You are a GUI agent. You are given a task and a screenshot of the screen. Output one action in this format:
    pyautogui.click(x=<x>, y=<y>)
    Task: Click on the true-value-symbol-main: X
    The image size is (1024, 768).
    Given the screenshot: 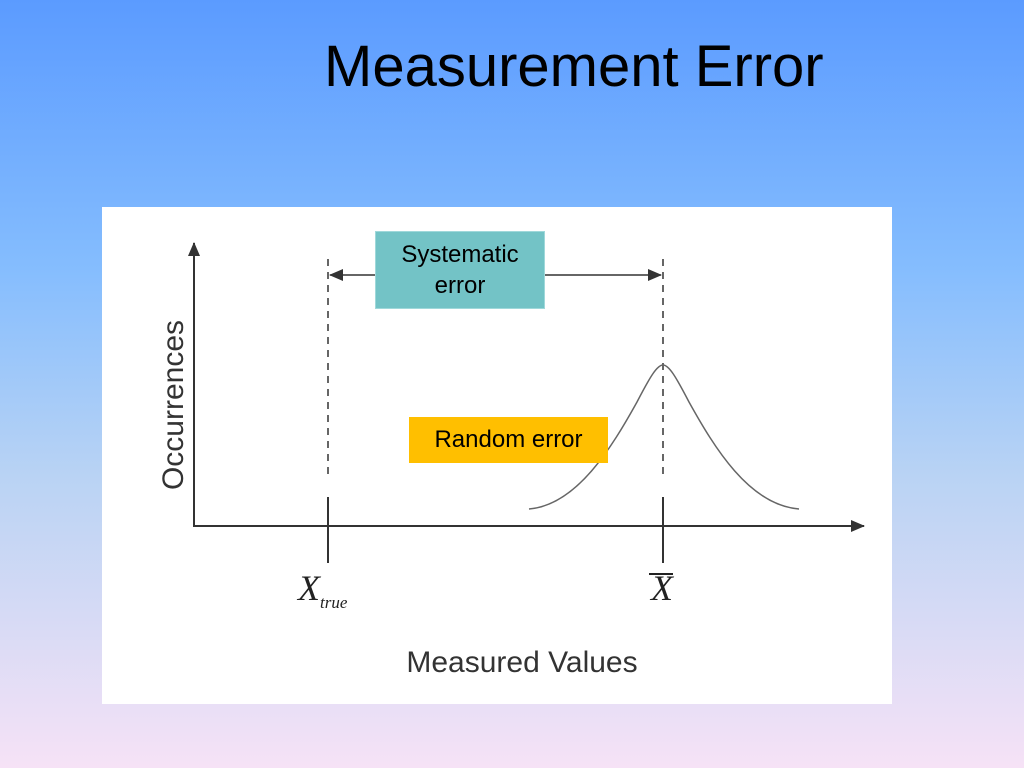 What is the action you would take?
    pyautogui.click(x=309, y=588)
    